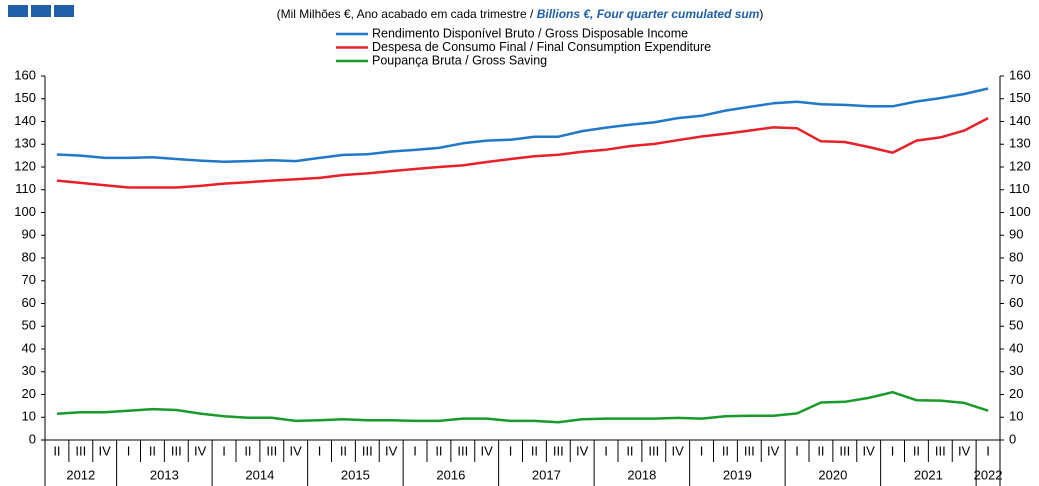  What do you see at coordinates (25, 97) in the screenshot?
I see `y-tick-label: 150` at bounding box center [25, 97].